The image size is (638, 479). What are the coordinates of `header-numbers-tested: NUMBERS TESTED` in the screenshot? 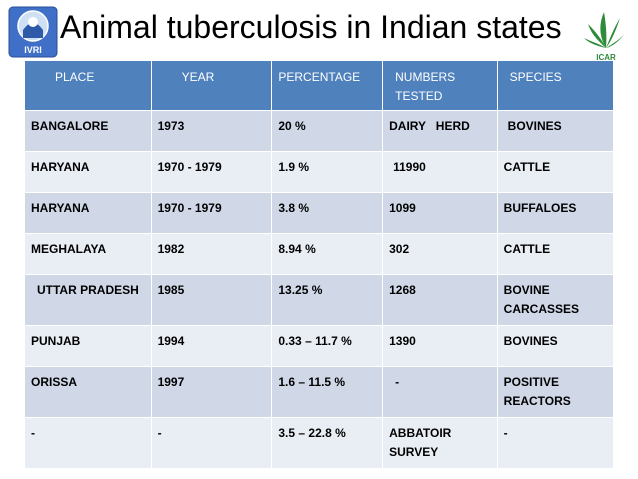 It's located at (440, 85).